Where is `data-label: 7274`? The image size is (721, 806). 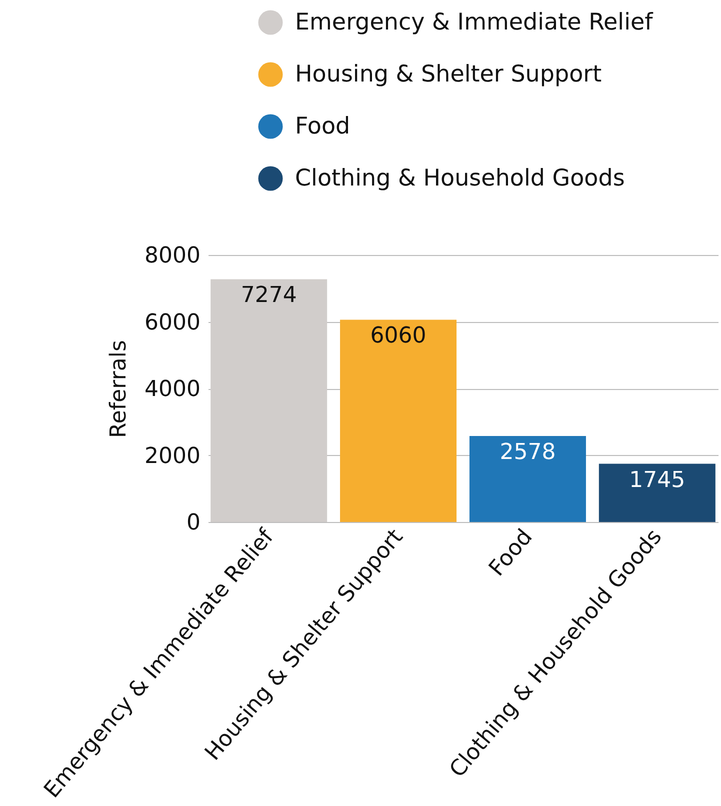 data-label: 7274 is located at coordinates (268, 295).